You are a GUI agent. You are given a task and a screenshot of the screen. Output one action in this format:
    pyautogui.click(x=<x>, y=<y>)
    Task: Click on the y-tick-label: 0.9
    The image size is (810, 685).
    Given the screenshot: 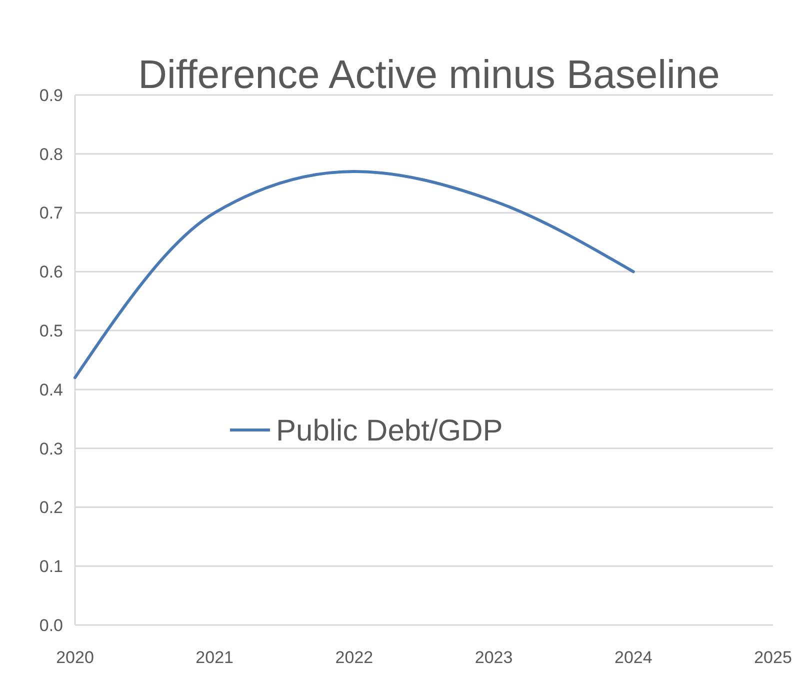 What is the action you would take?
    pyautogui.click(x=51, y=95)
    